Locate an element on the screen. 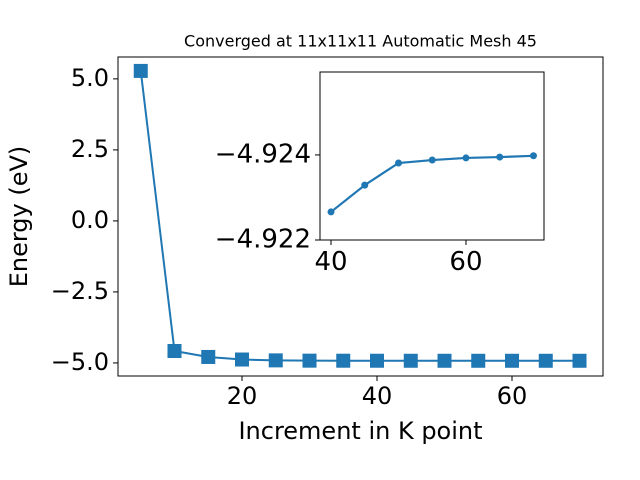 The height and width of the screenshot is (480, 640). plot-area is located at coordinates (432, 156).